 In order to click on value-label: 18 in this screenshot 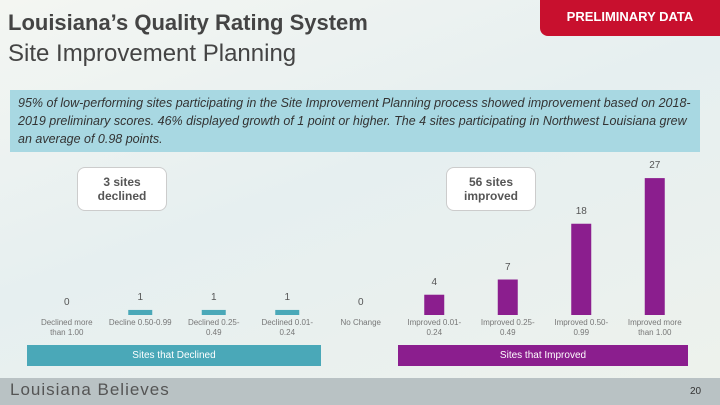, I will do `click(581, 211)`.